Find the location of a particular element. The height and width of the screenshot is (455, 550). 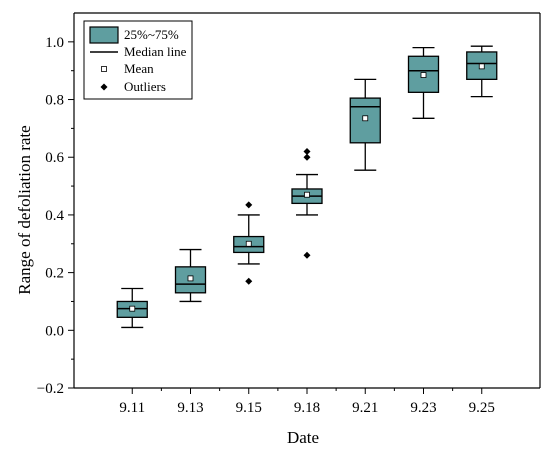

x-tick-label: 9.18 is located at coordinates (307, 408).